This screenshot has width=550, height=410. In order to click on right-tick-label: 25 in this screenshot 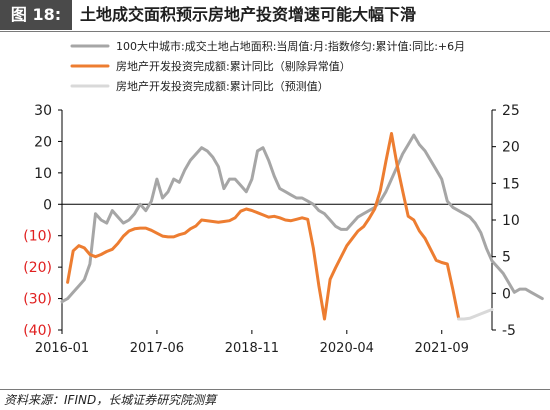, I will do `click(511, 111)`.